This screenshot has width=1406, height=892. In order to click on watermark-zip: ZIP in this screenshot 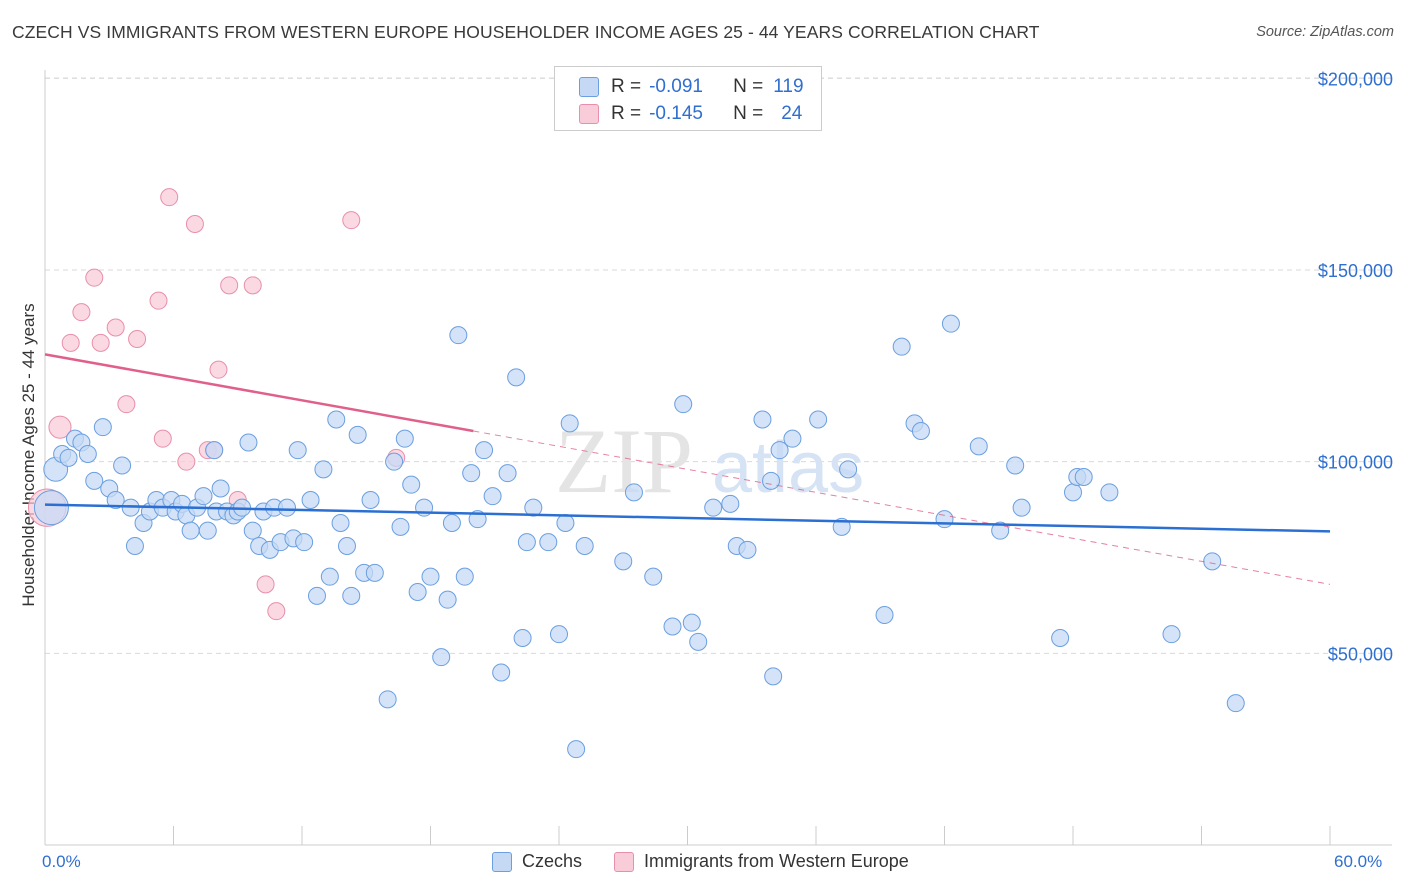, I will do `click(624, 461)`.